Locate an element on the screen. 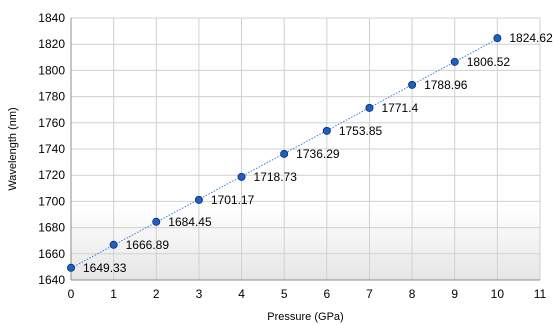  x-tick-label: 8 is located at coordinates (412, 294).